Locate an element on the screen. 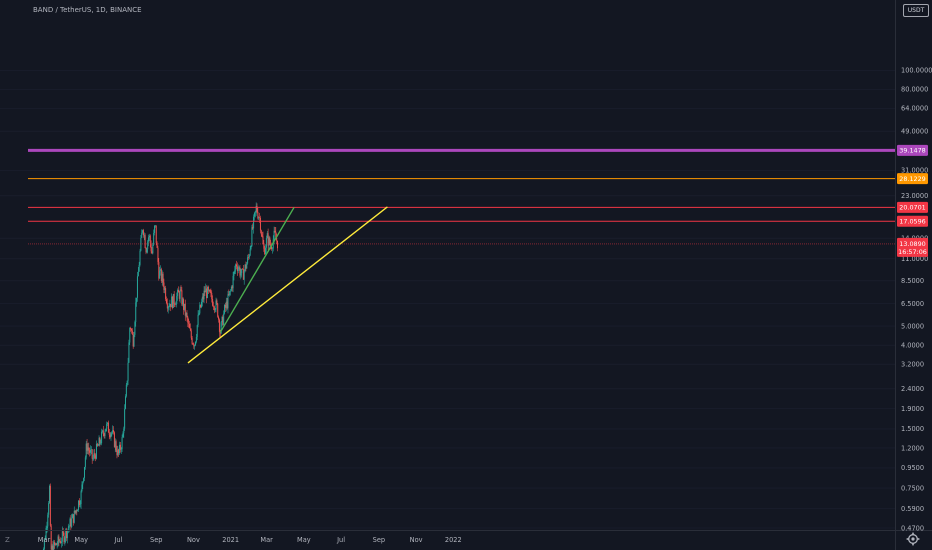  time-axis: Mar May Jul Sep Nov 2021 Mar May Jul Sep Nov 2022 is located at coordinates (250, 540).